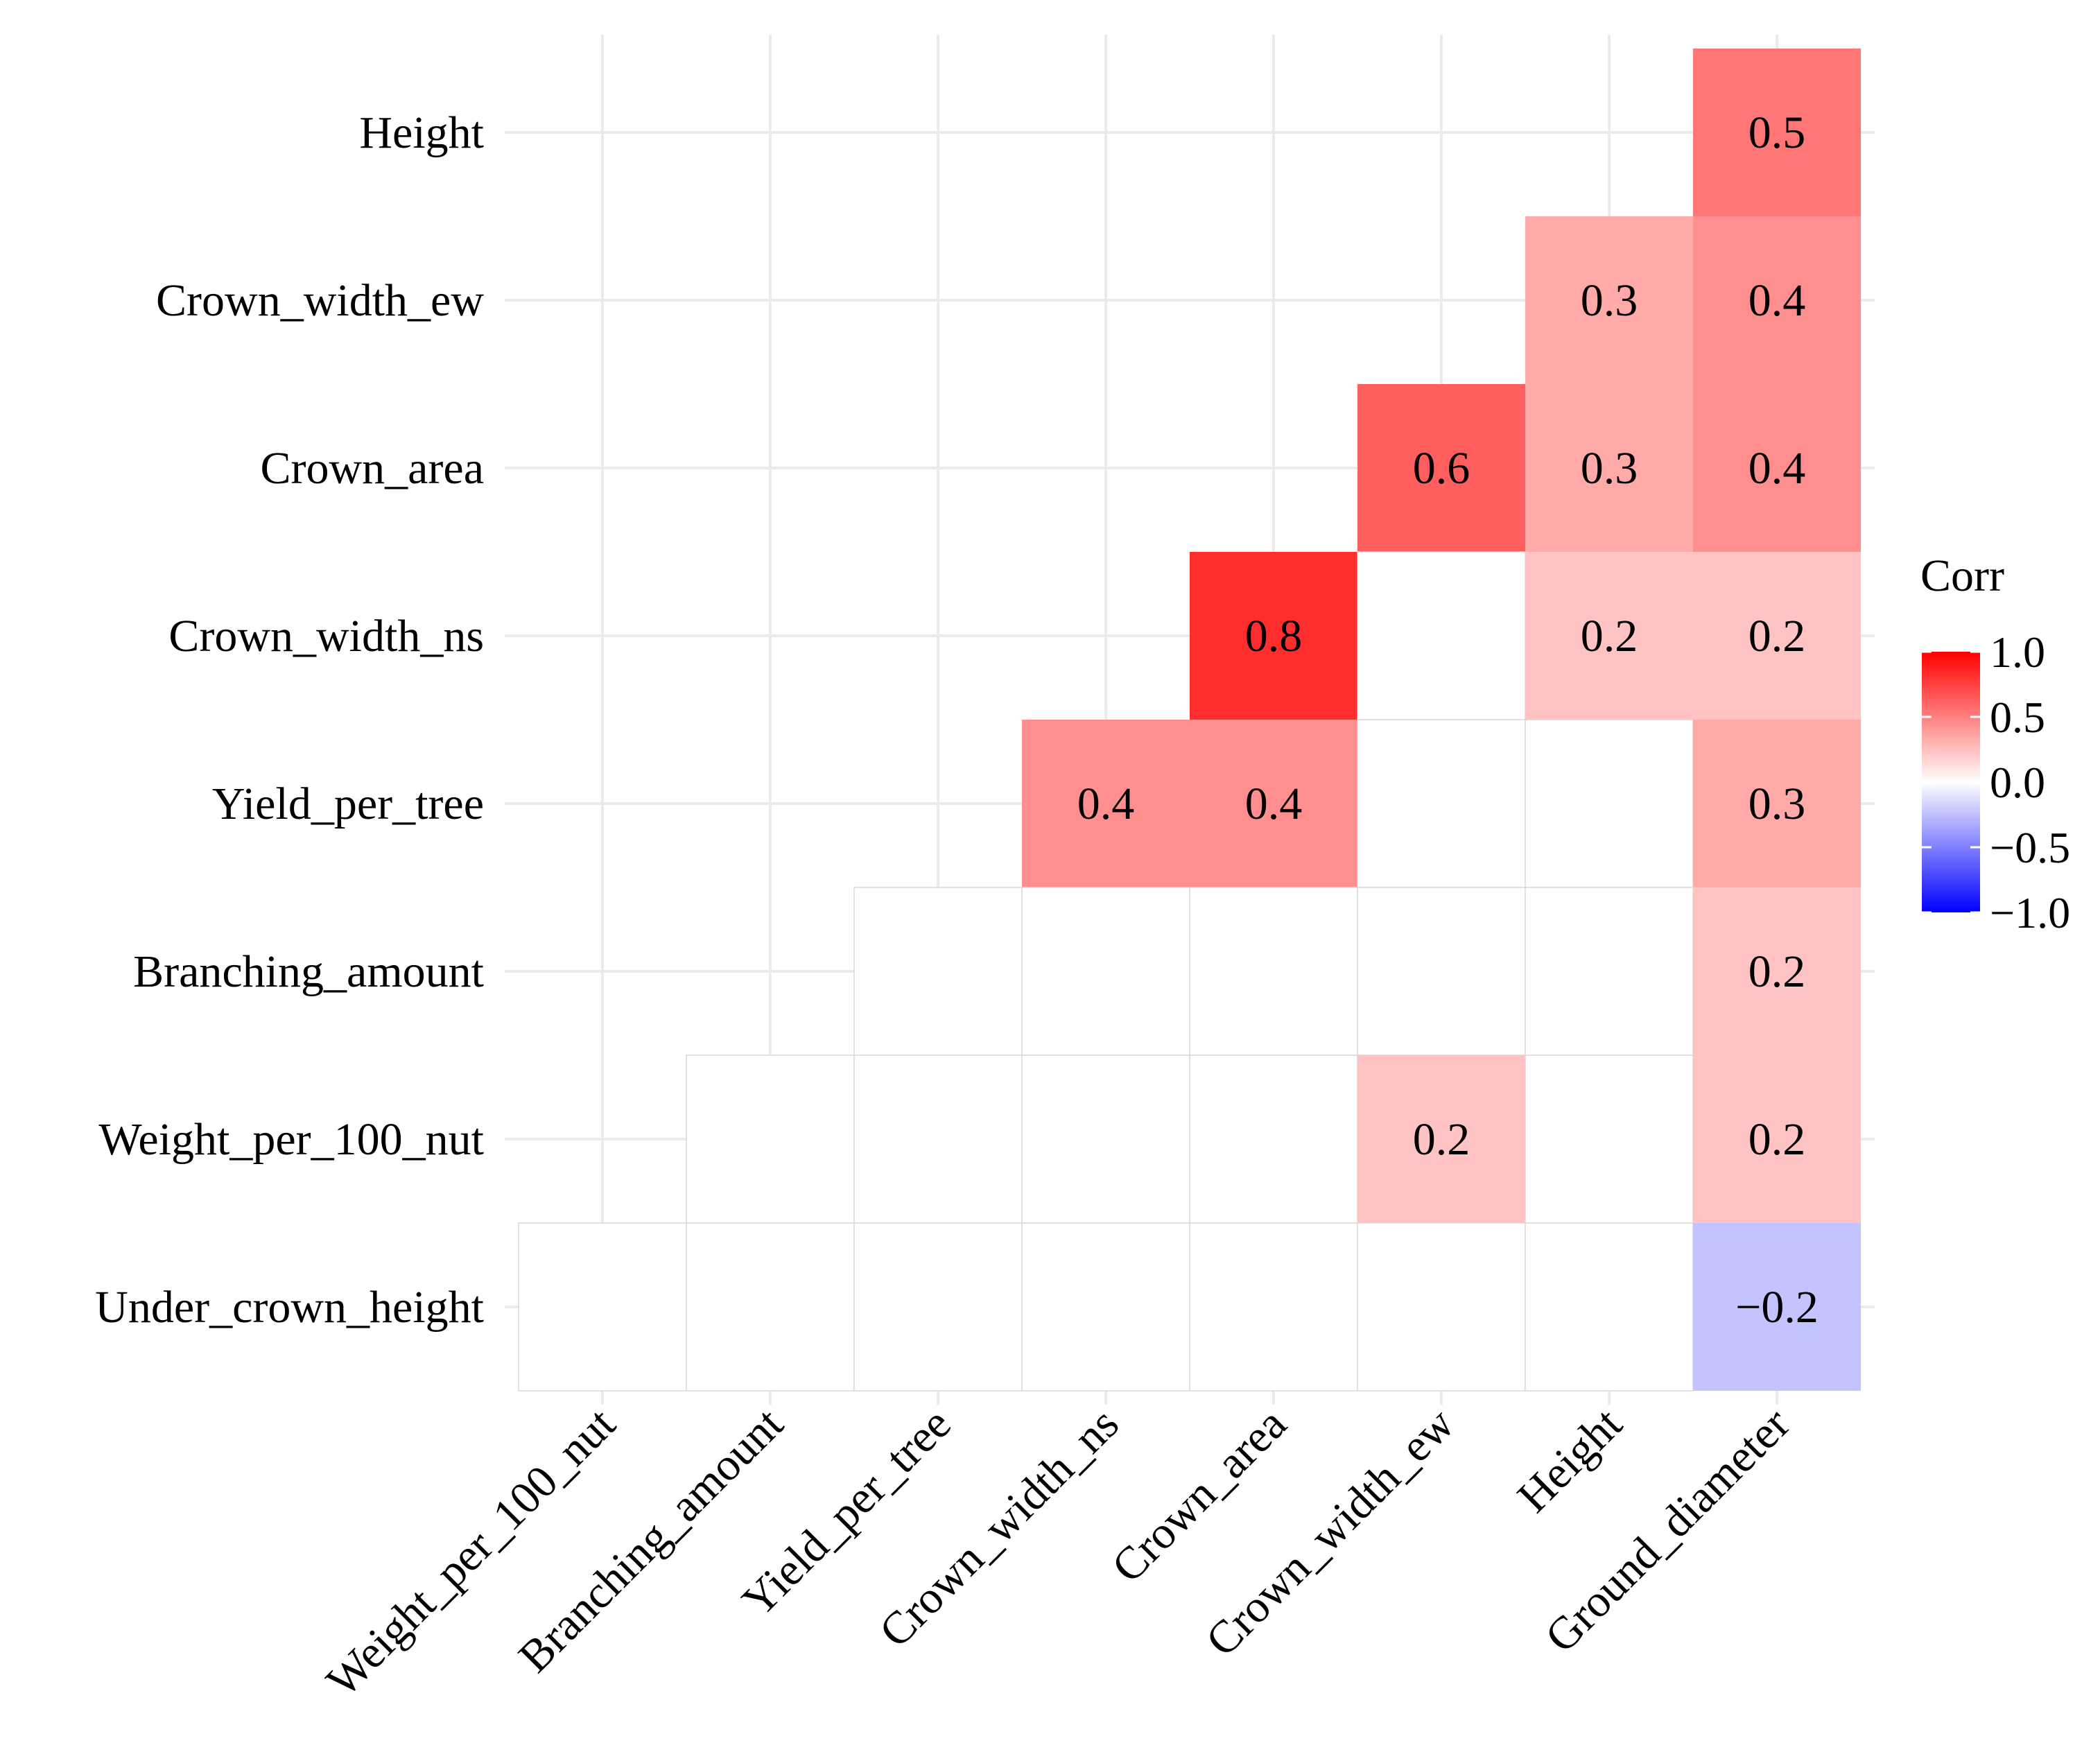 This screenshot has height=1743, width=2100. Describe the element at coordinates (2017, 717) in the screenshot. I see `legend-tick-label: 0.5` at that location.